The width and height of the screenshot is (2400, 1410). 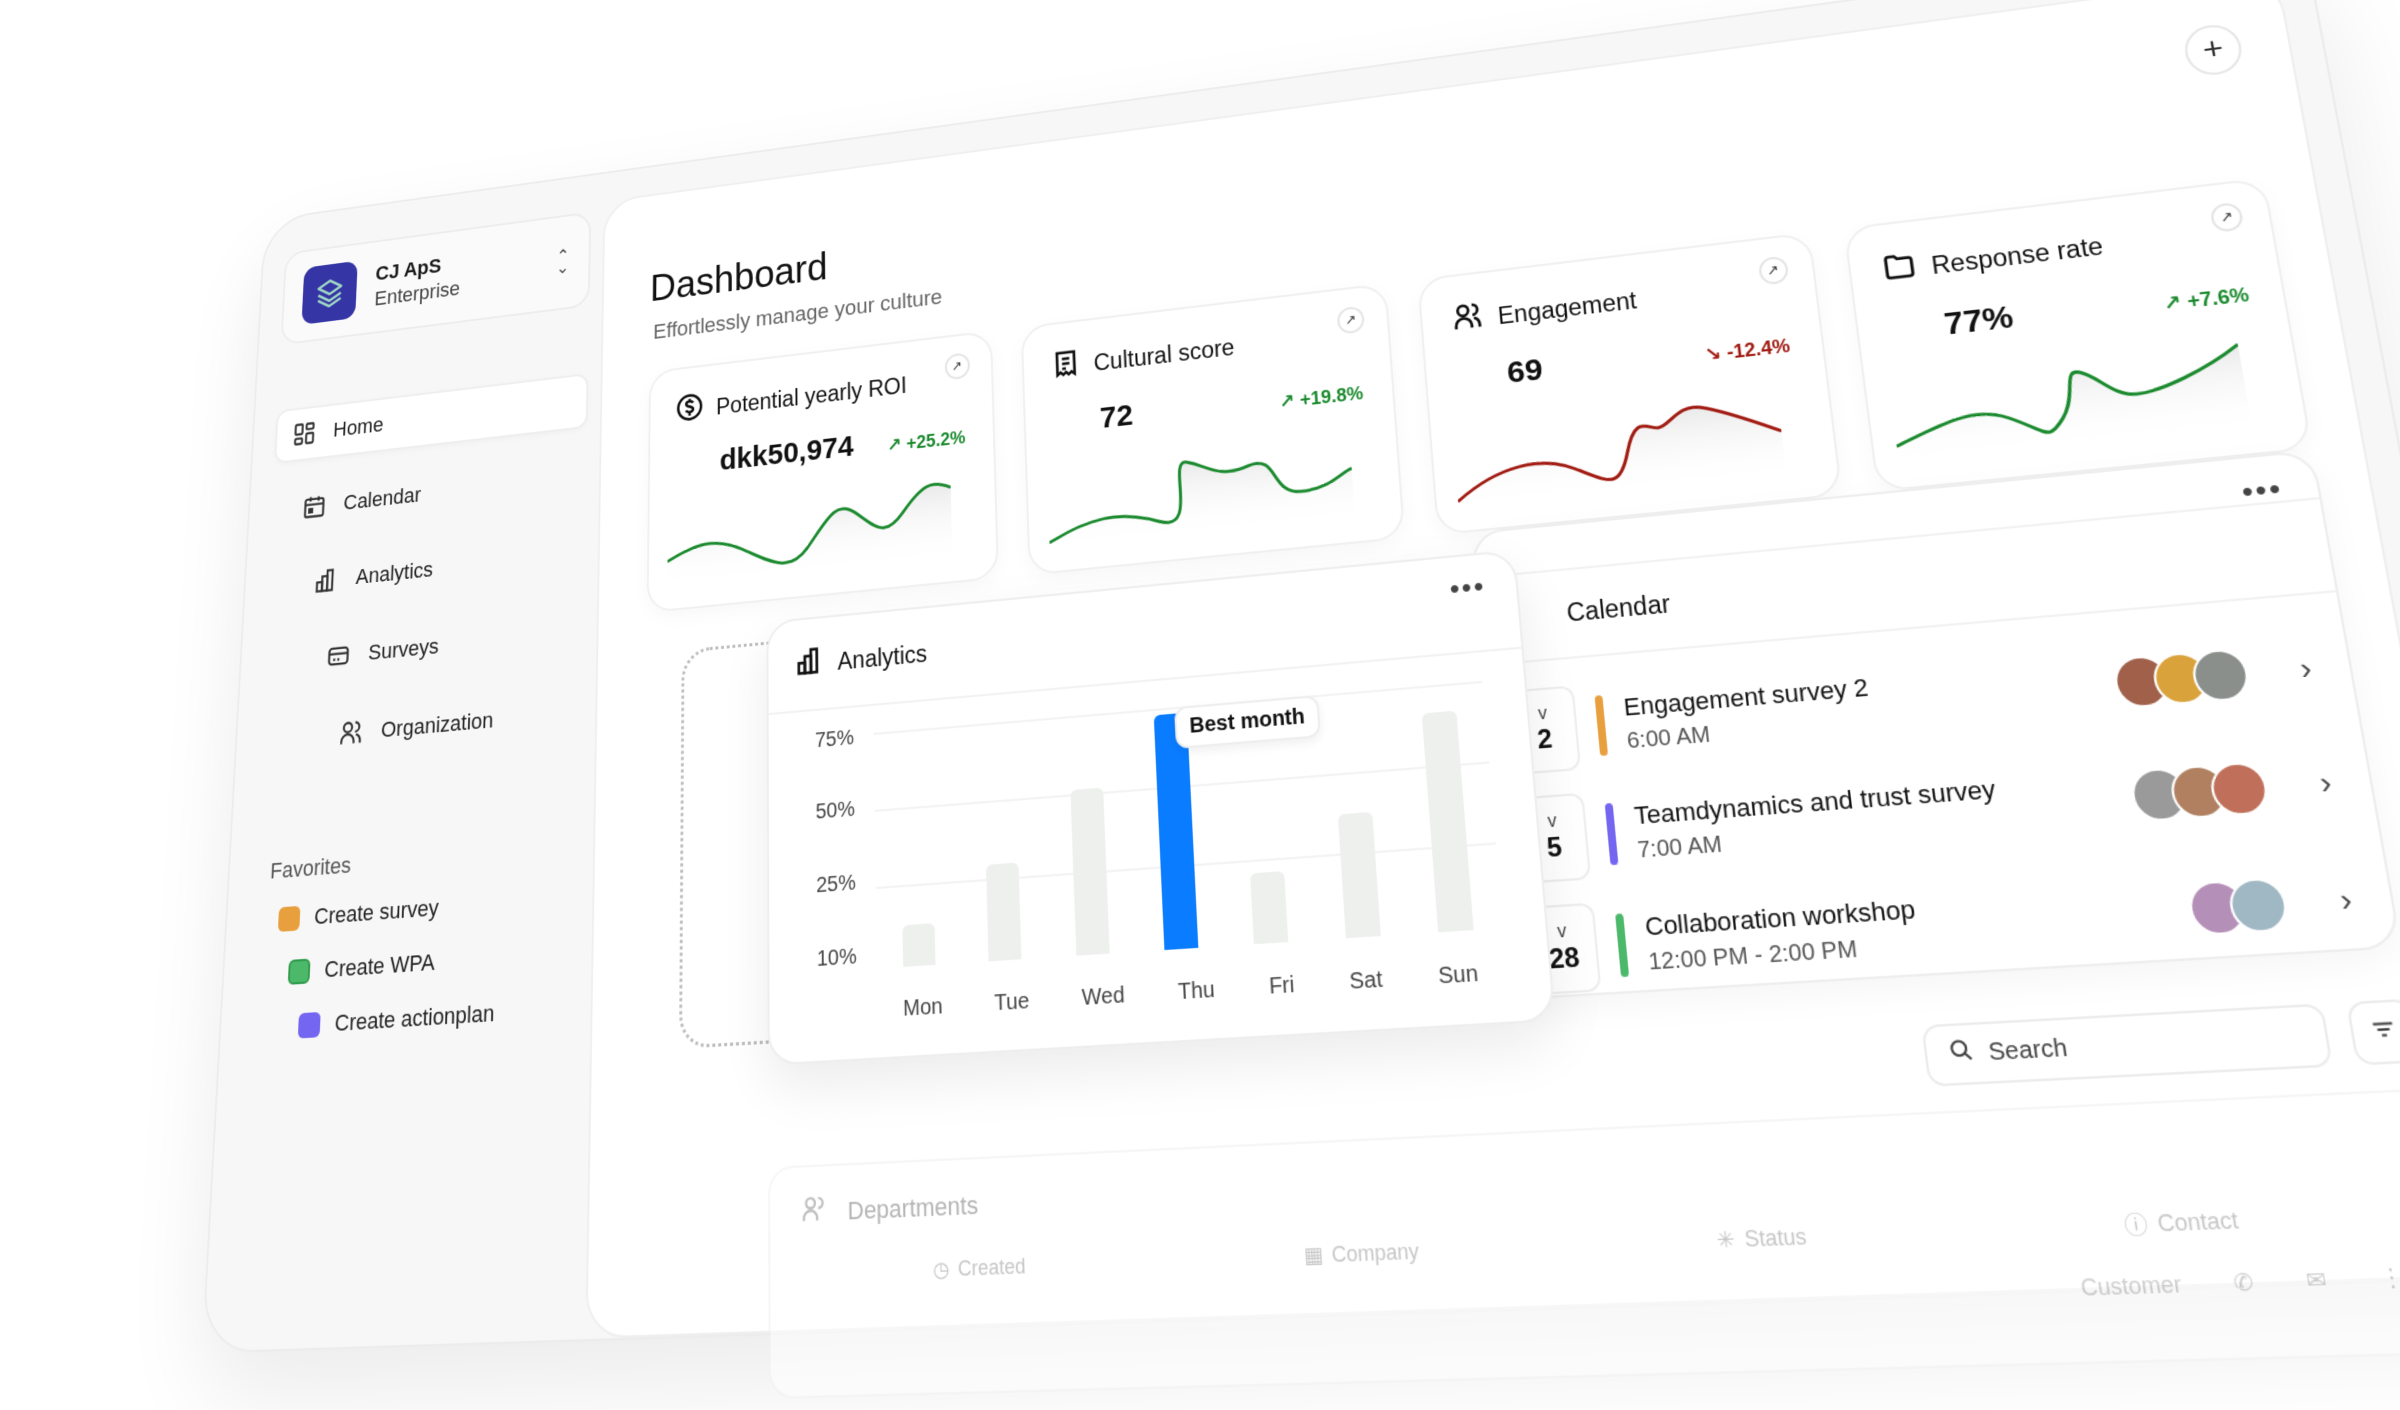 I want to click on favorite-label: Create WPA, so click(x=379, y=965).